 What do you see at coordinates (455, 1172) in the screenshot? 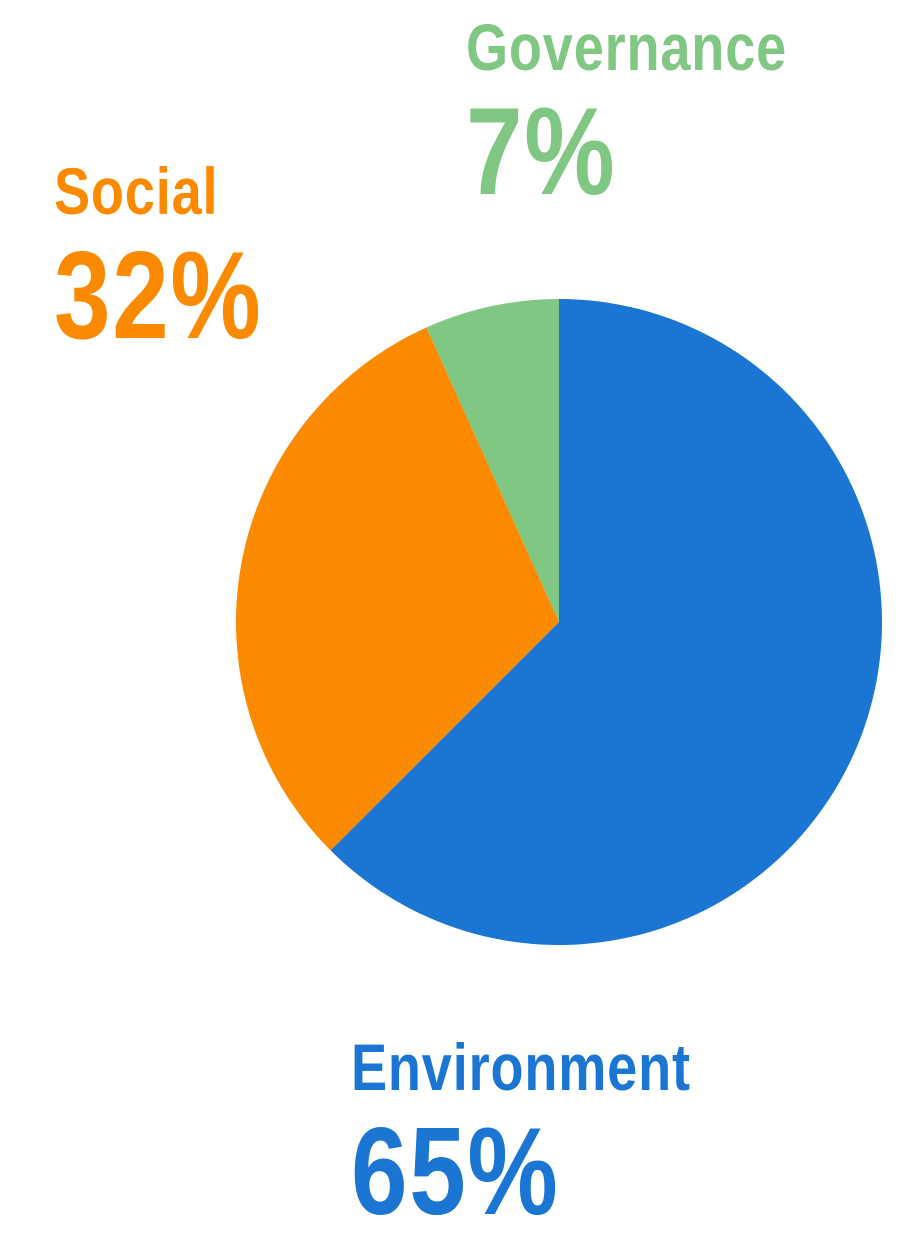
I see `environment-label-value: 65%` at bounding box center [455, 1172].